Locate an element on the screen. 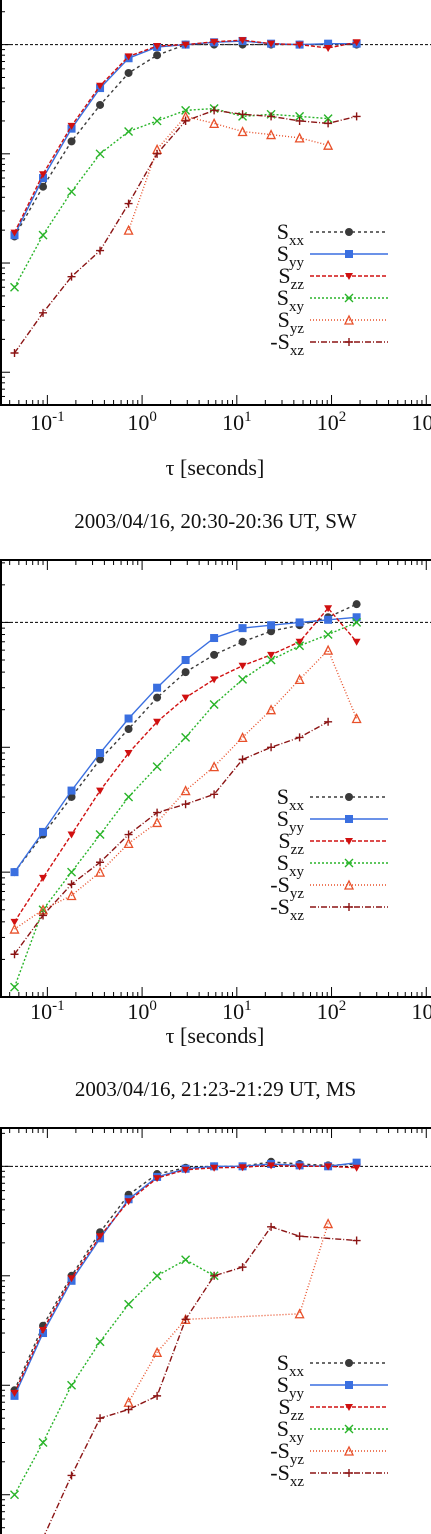  x-tick-label: 10¹ is located at coordinates (236, 1011).